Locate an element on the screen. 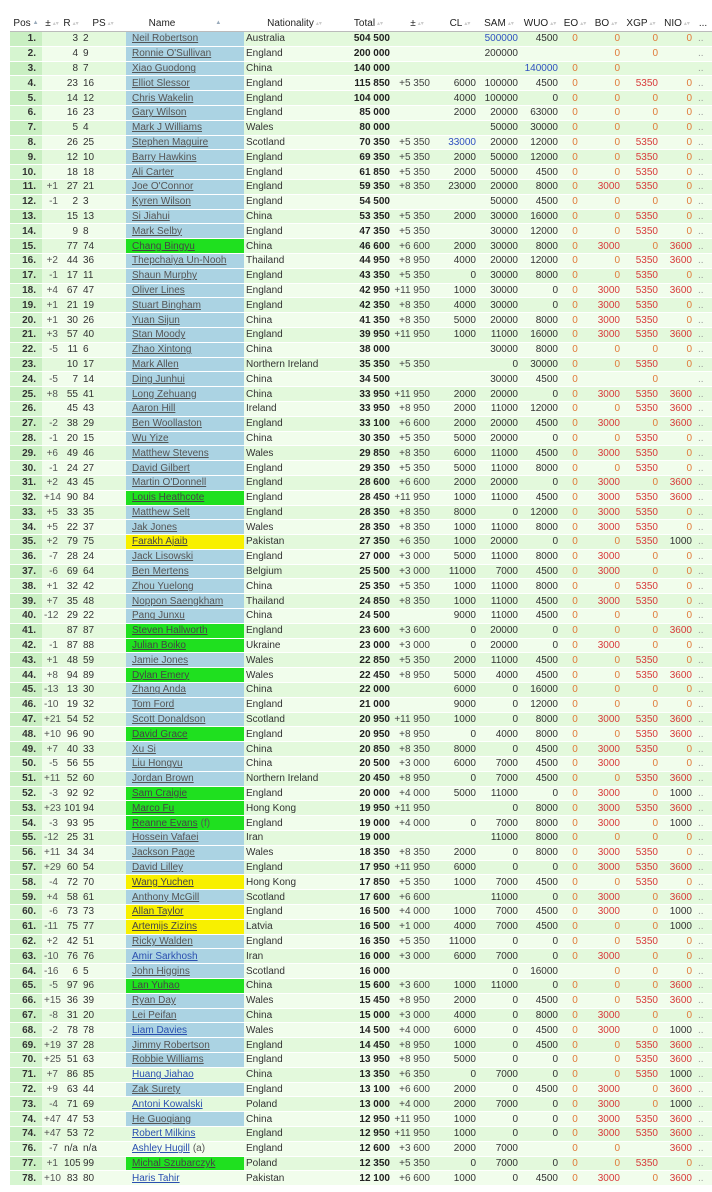  player-link: Robert Milkins is located at coordinates (164, 1134).